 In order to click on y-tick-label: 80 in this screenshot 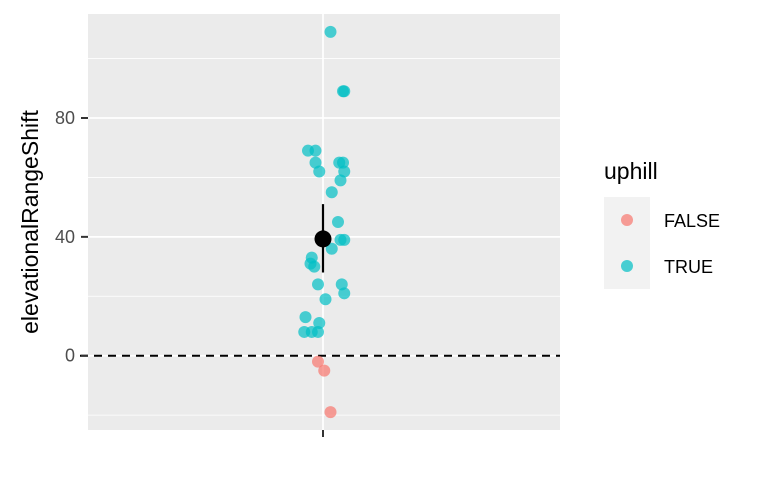, I will do `click(65, 118)`.